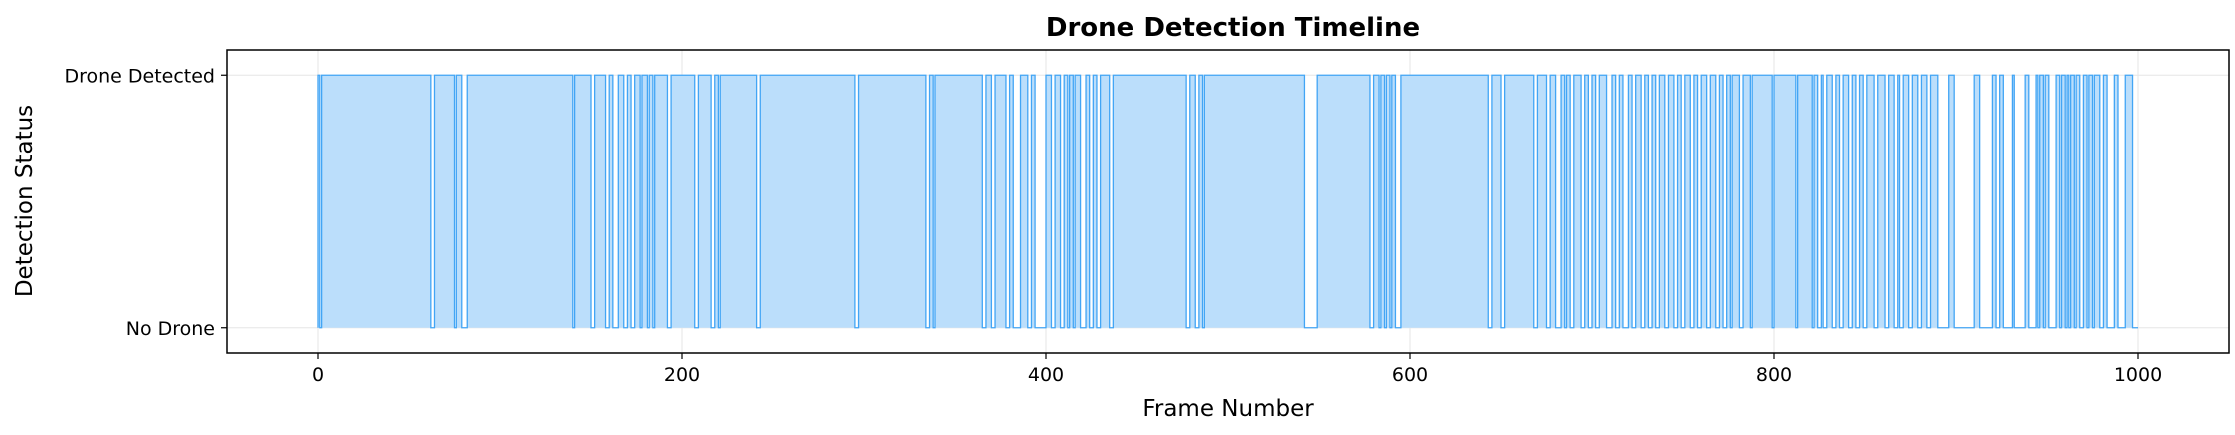  I want to click on x-tick-label: 400, so click(1046, 375).